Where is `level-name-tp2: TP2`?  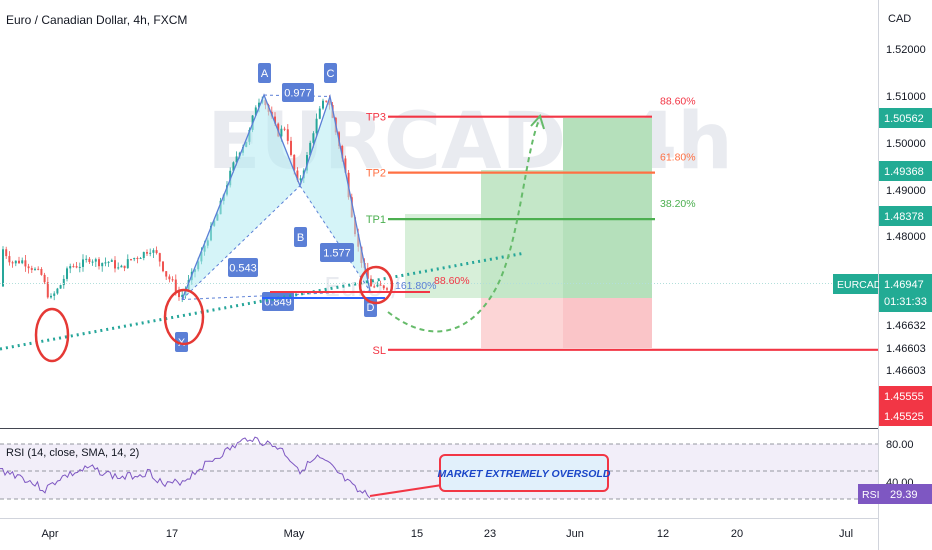 level-name-tp2: TP2 is located at coordinates (376, 174).